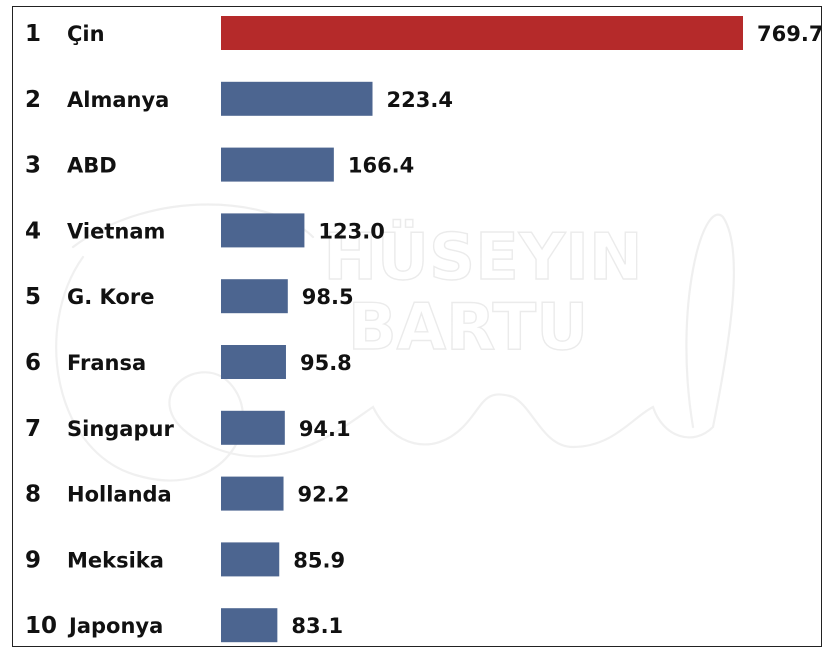 The height and width of the screenshot is (653, 834). Describe the element at coordinates (325, 429) in the screenshot. I see `value-label: 94.1` at that location.